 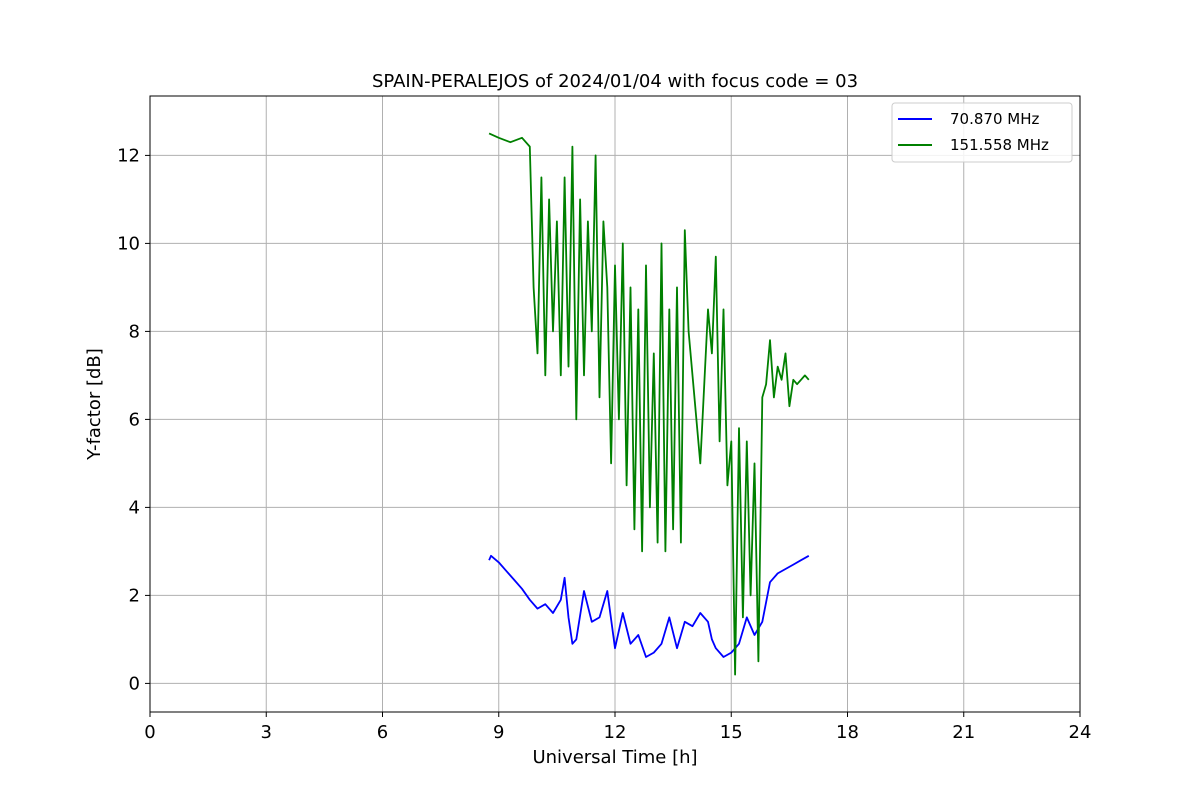 I want to click on y-tick-label: 12, so click(x=128, y=155).